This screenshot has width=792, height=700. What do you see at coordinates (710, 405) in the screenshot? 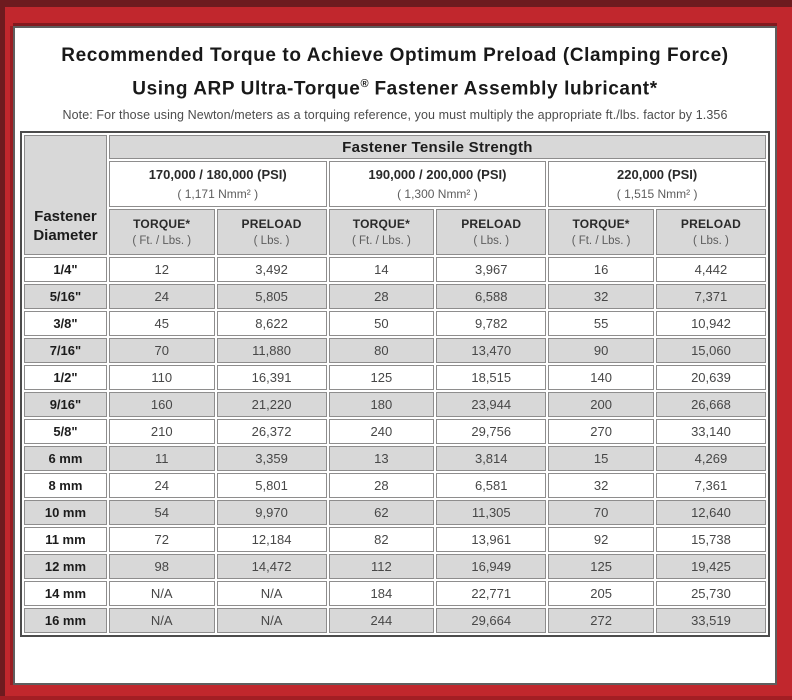
I see `value-cell: 26,668` at bounding box center [710, 405].